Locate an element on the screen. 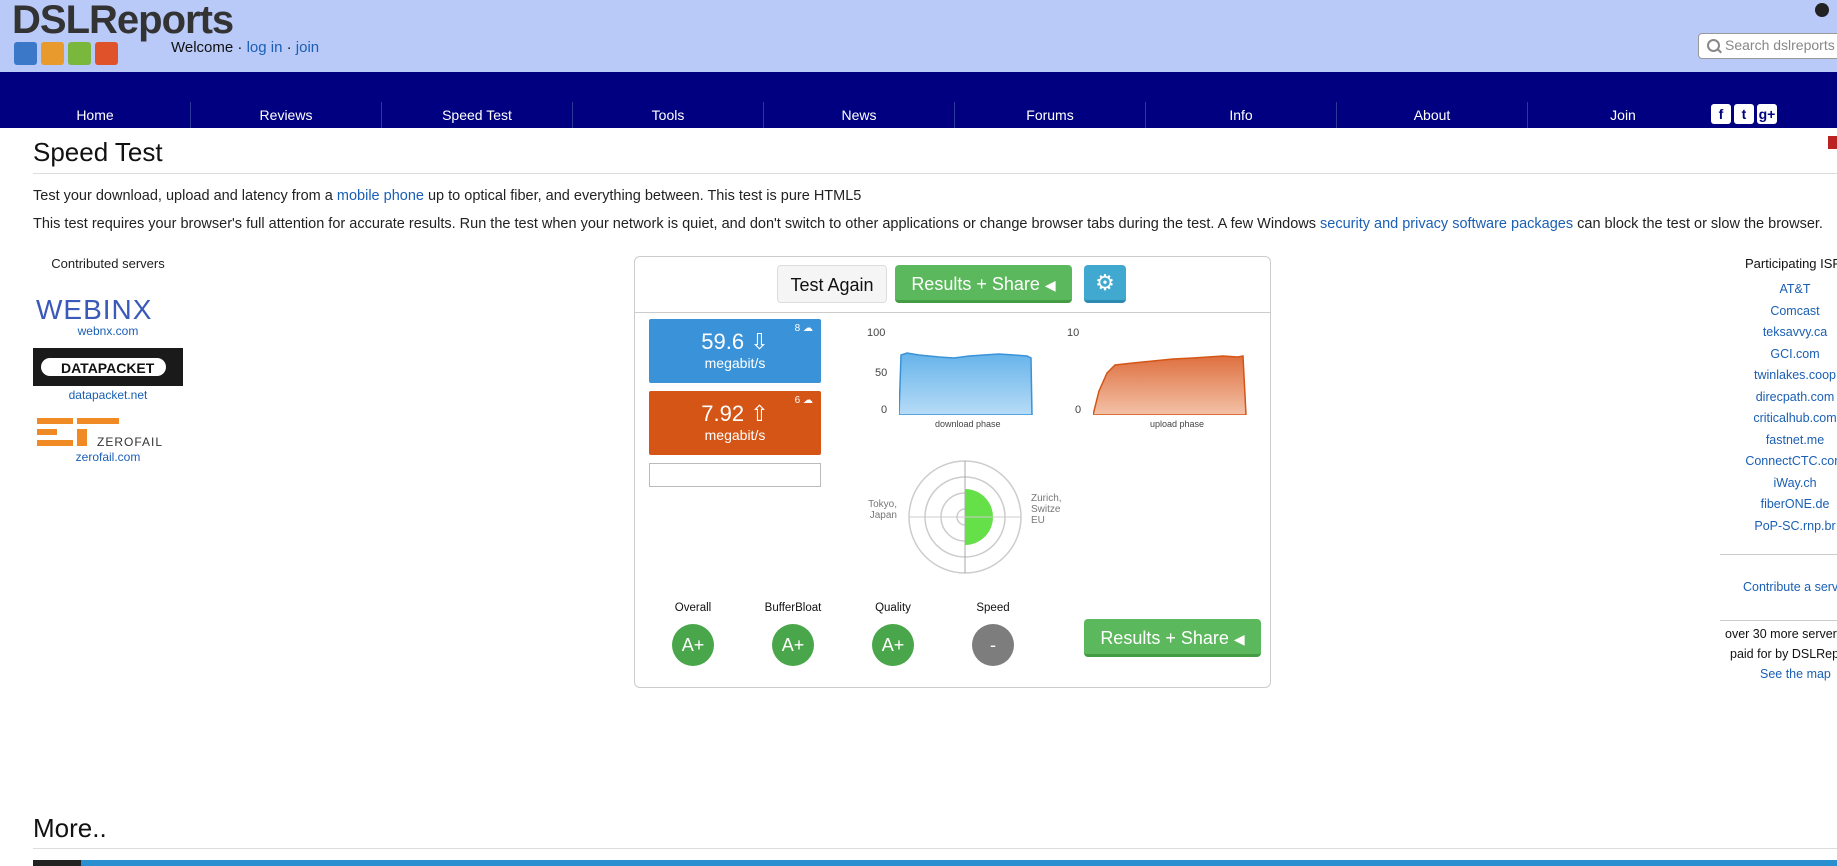  isp-link: iWay.ch is located at coordinates (1795, 483).